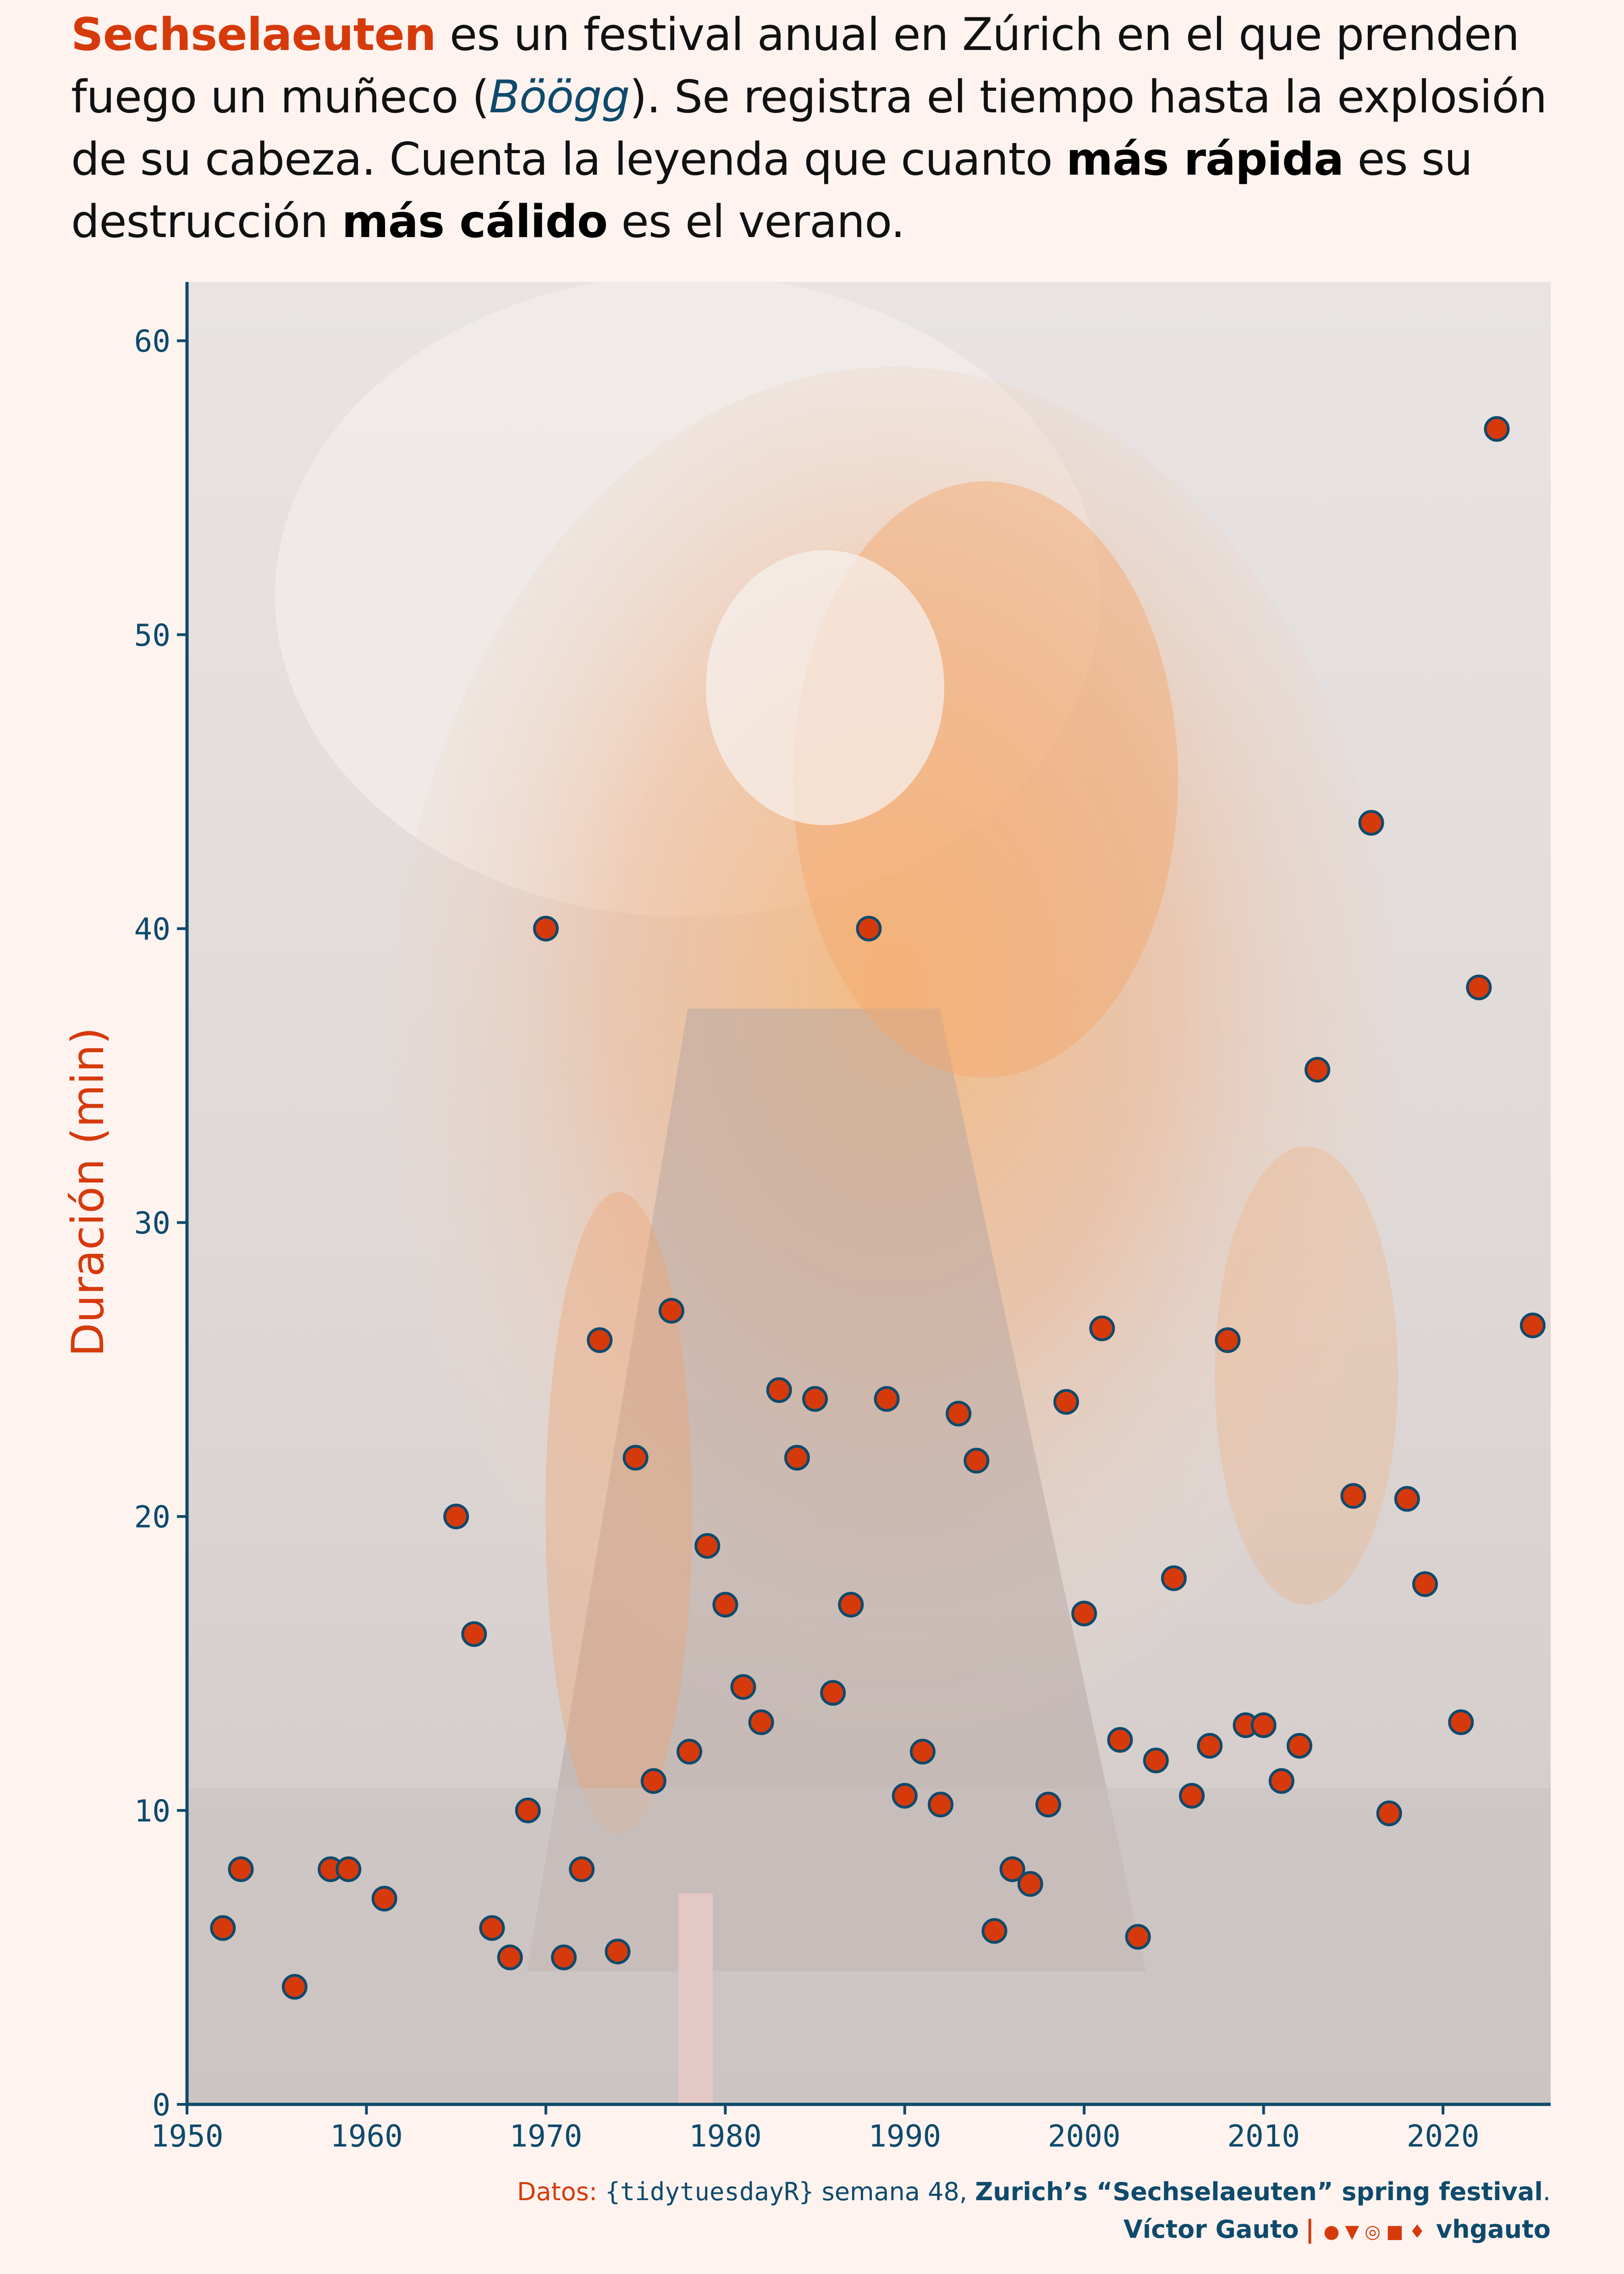 Image resolution: width=1624 pixels, height=2274 pixels. I want to click on title-italic: Böögg, so click(559, 97).